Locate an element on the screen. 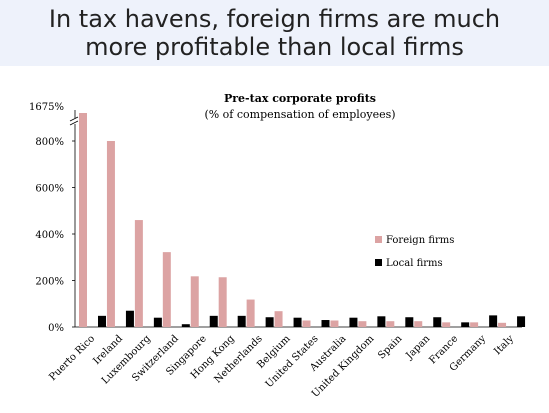  chart-subtitle: (% of compensation of employees) is located at coordinates (299, 114).